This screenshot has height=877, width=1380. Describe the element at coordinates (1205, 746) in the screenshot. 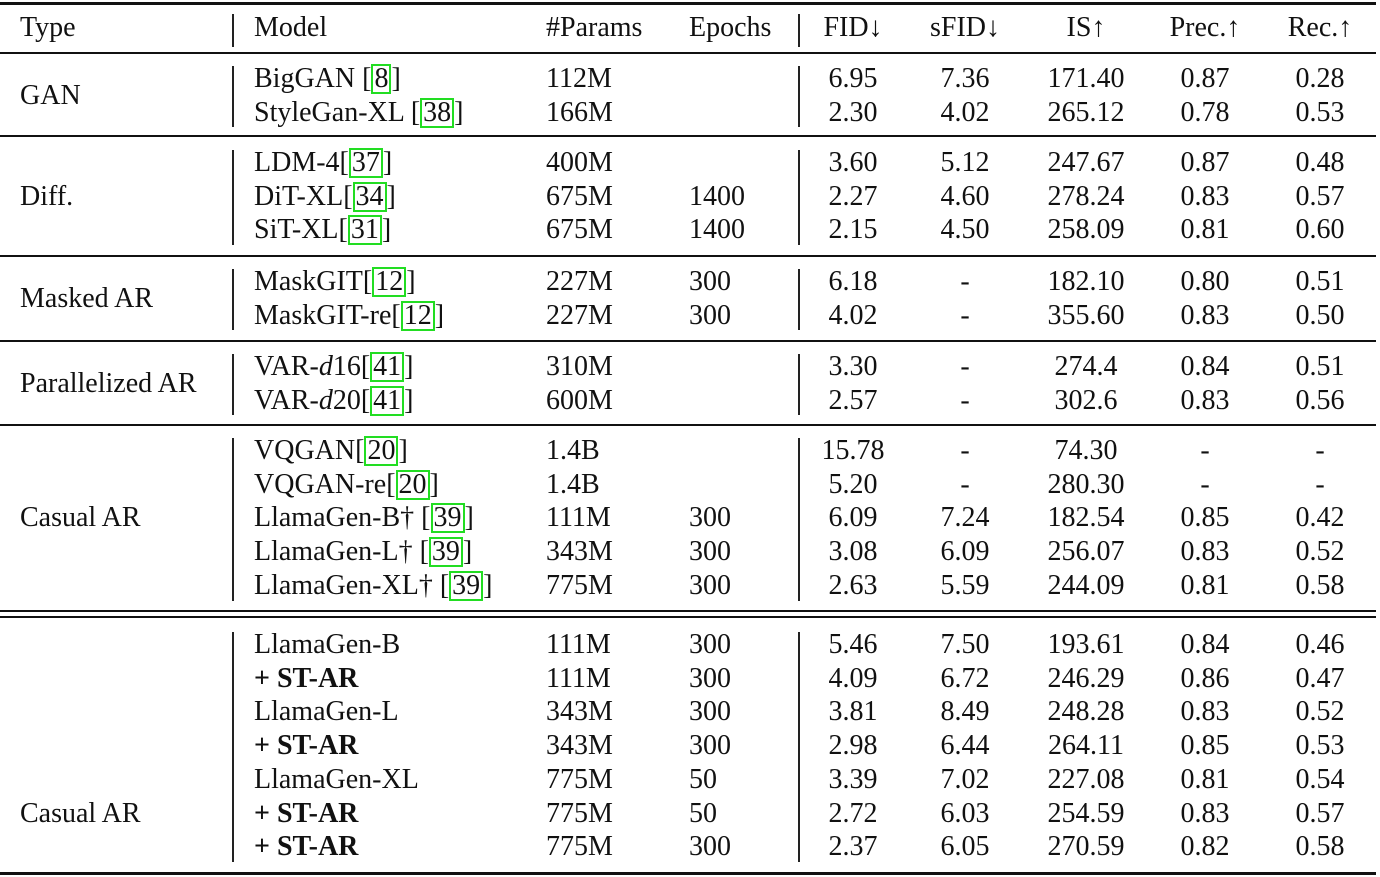

I see `precision-value: 0.85` at that location.